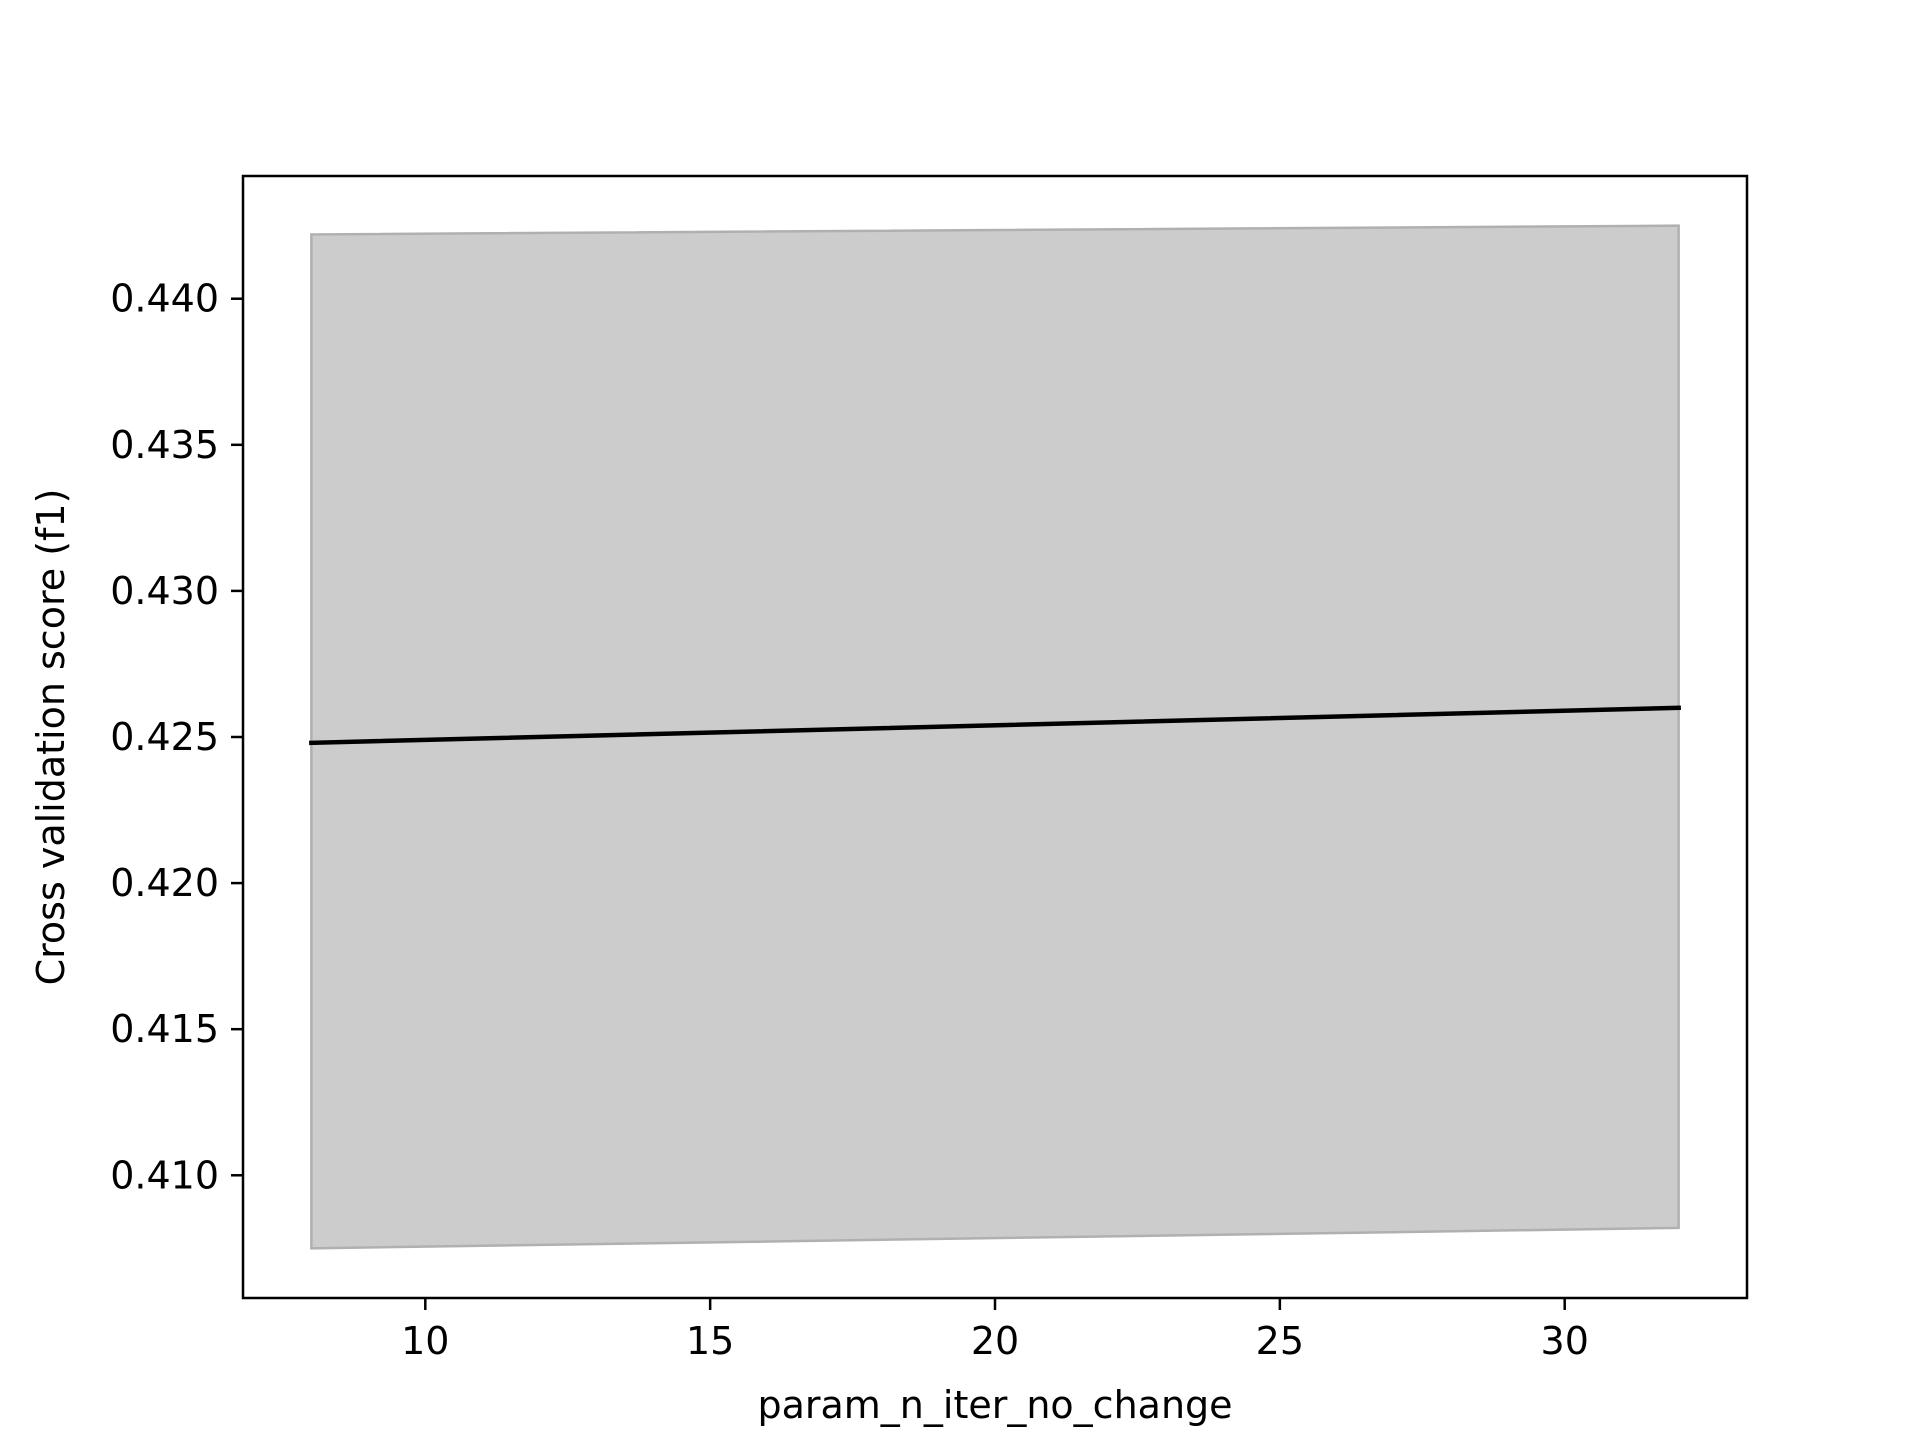  What do you see at coordinates (51, 737) in the screenshot?
I see `y-axis-label: Cross validation score (f1)` at bounding box center [51, 737].